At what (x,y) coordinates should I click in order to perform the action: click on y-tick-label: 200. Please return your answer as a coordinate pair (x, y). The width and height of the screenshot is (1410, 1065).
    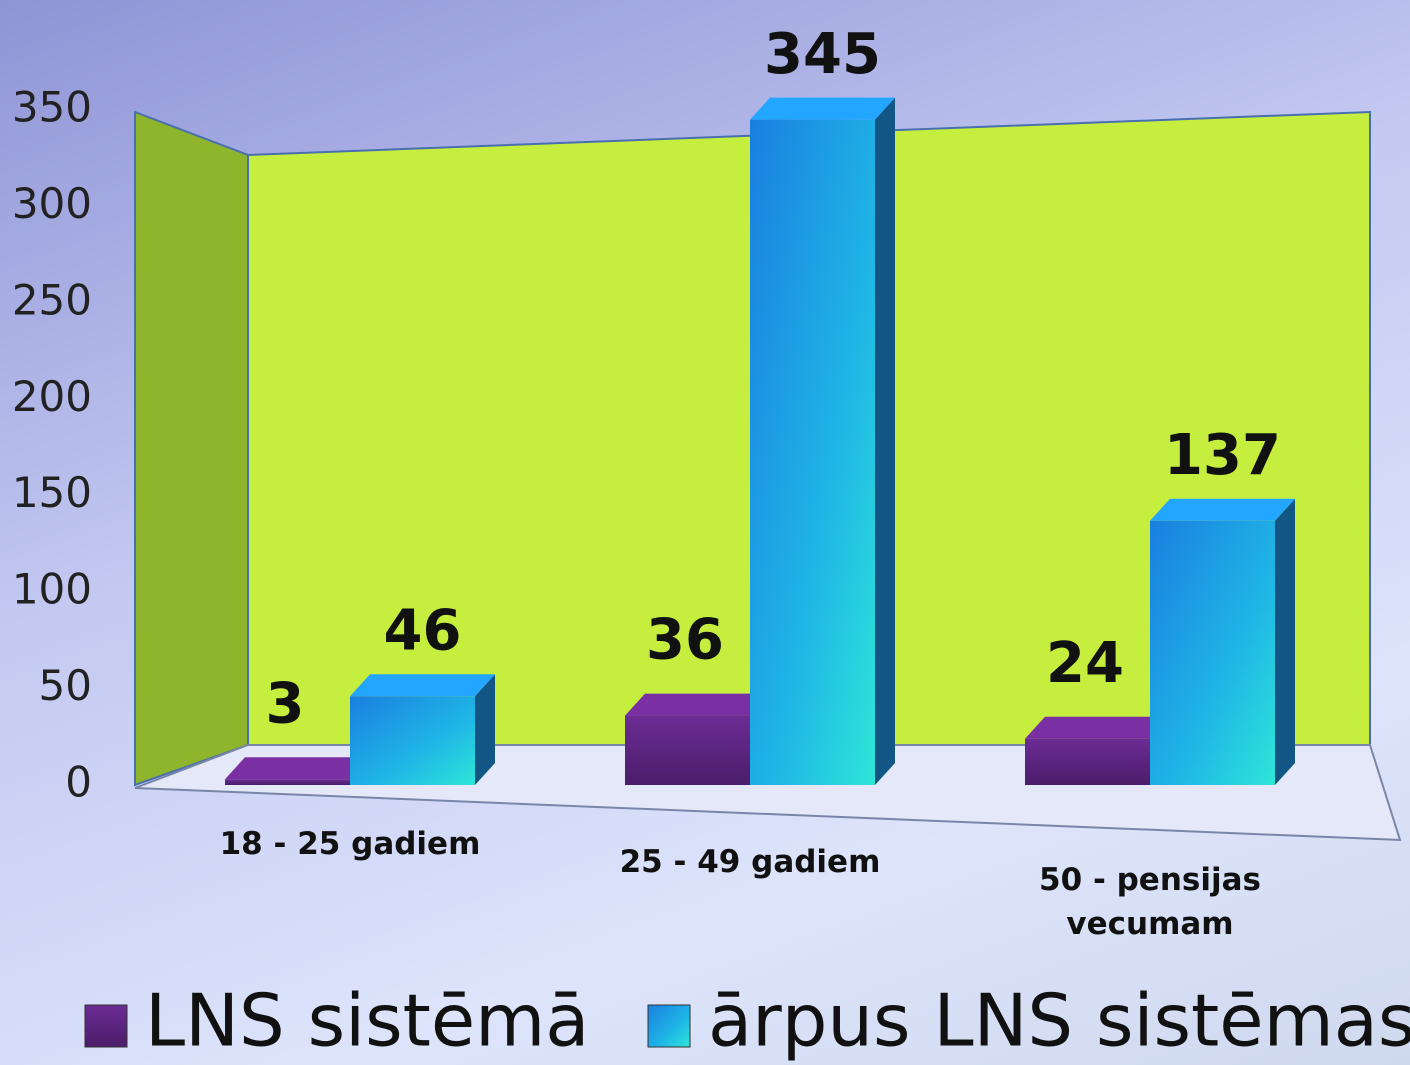
    Looking at the image, I should click on (52, 396).